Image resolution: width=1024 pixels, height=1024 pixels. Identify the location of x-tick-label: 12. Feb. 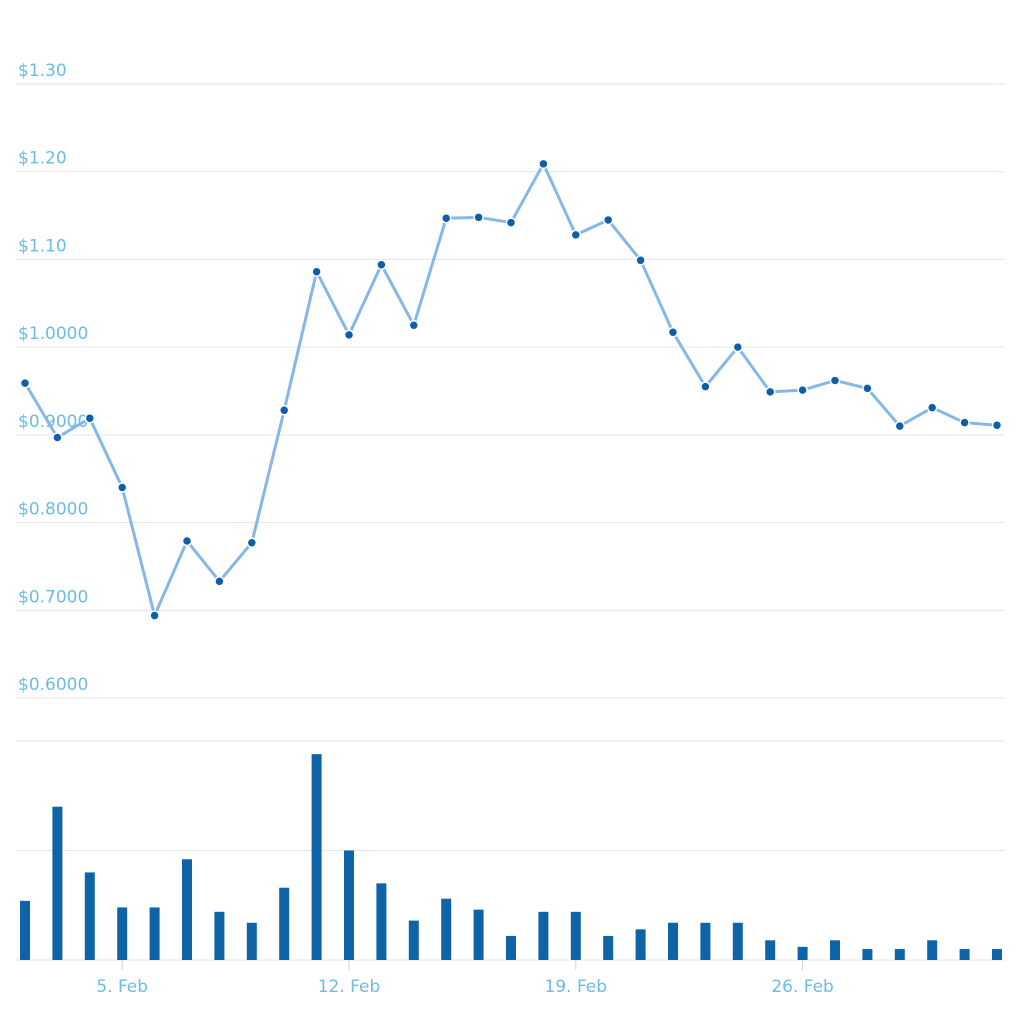
(349, 987).